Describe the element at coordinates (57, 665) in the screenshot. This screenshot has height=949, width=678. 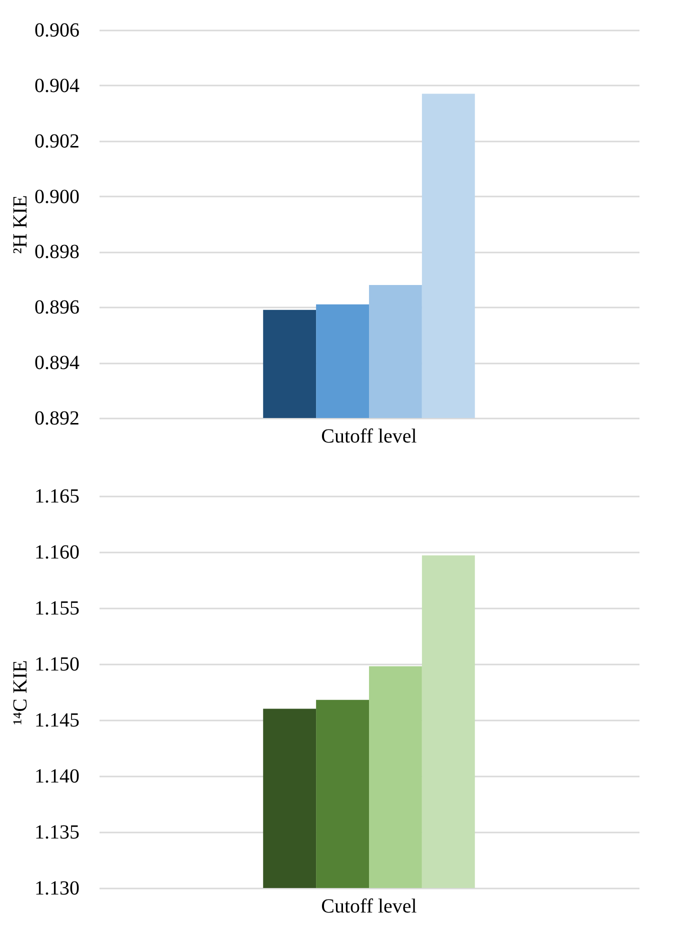
I see `y-tick-label: 1.150` at that location.